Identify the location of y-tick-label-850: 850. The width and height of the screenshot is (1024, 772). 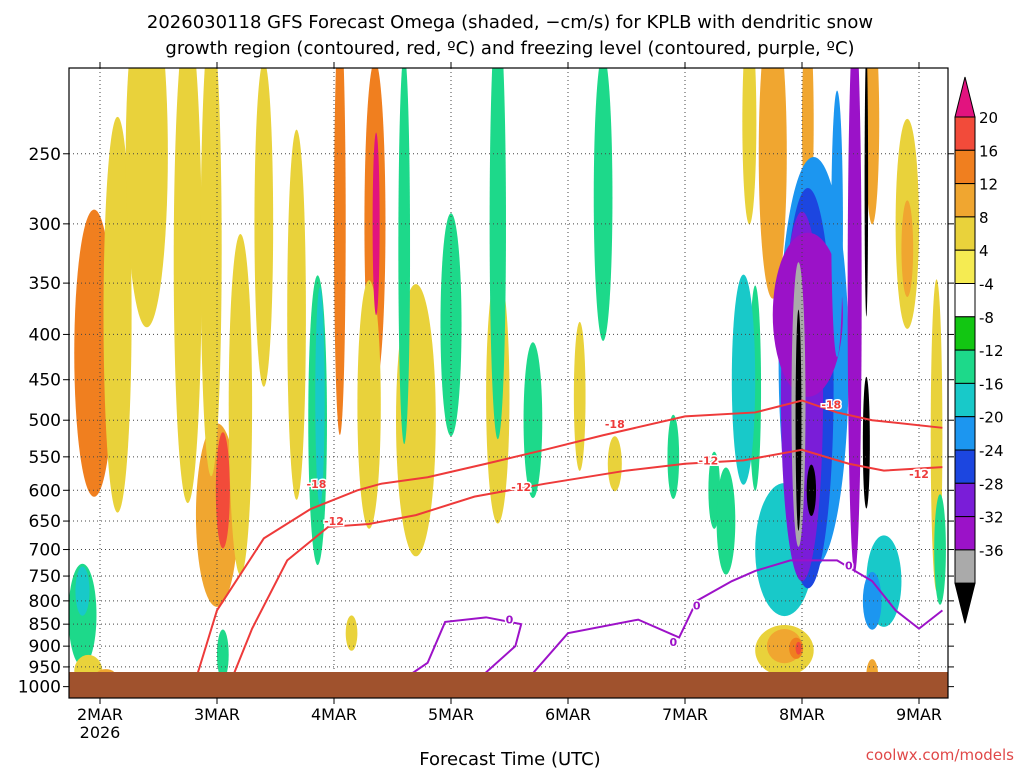
(45, 625).